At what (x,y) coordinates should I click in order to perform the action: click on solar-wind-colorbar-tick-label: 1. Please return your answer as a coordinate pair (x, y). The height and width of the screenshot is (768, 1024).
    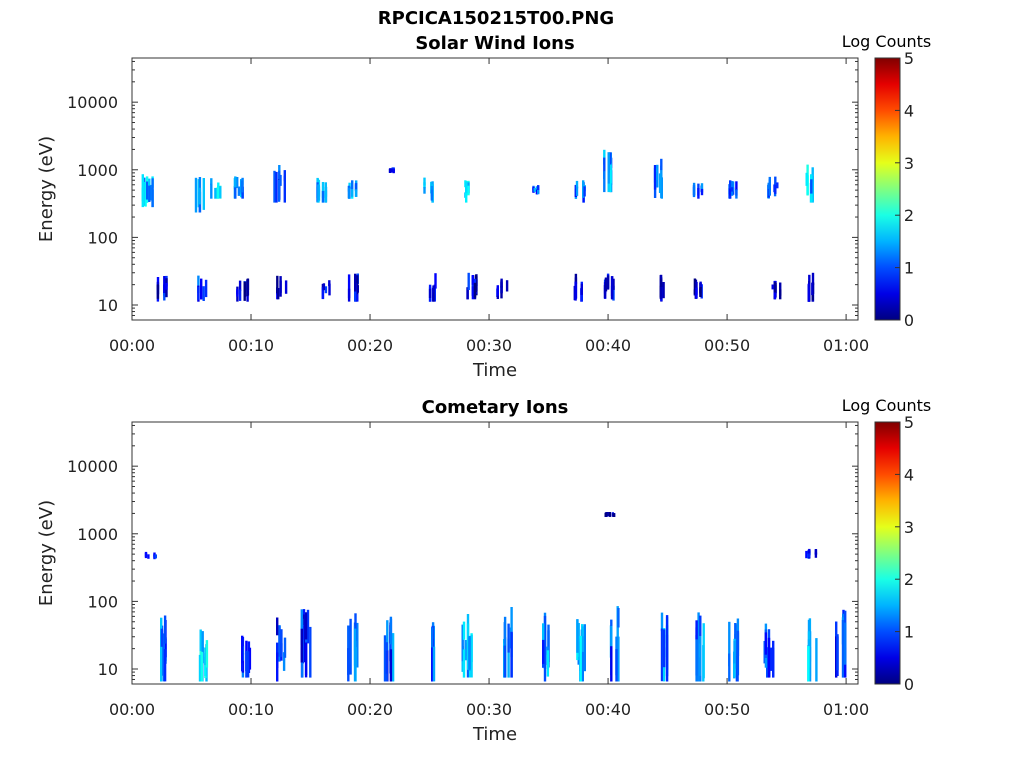
    Looking at the image, I should click on (909, 268).